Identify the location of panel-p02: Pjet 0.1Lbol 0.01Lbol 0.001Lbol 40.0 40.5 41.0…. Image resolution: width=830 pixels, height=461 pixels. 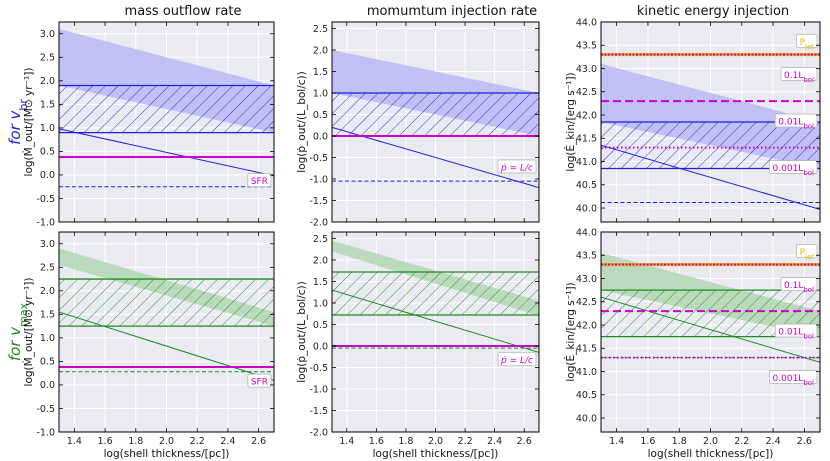
(692, 120).